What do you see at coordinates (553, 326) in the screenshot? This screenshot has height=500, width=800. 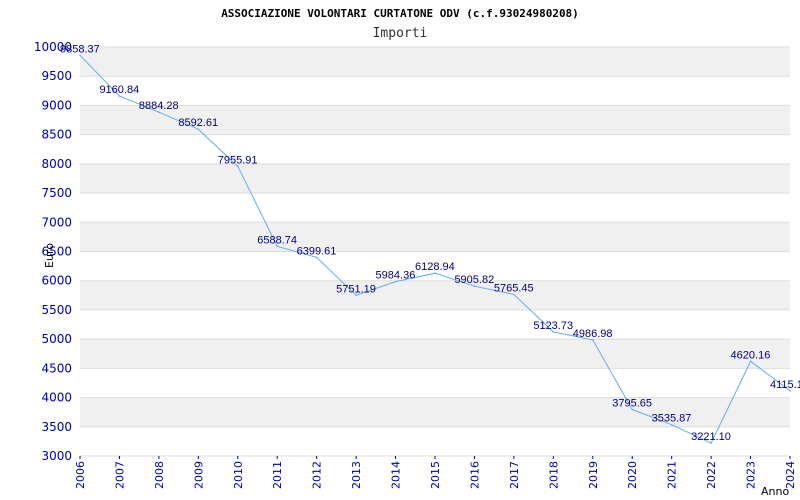 I see `data-label: 5123.73` at bounding box center [553, 326].